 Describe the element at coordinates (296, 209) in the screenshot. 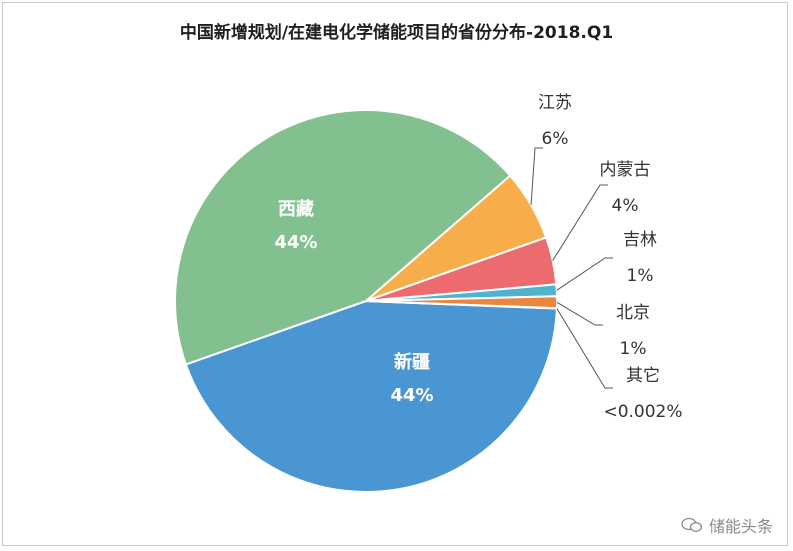

I see `slice-label-1: 西藏` at that location.